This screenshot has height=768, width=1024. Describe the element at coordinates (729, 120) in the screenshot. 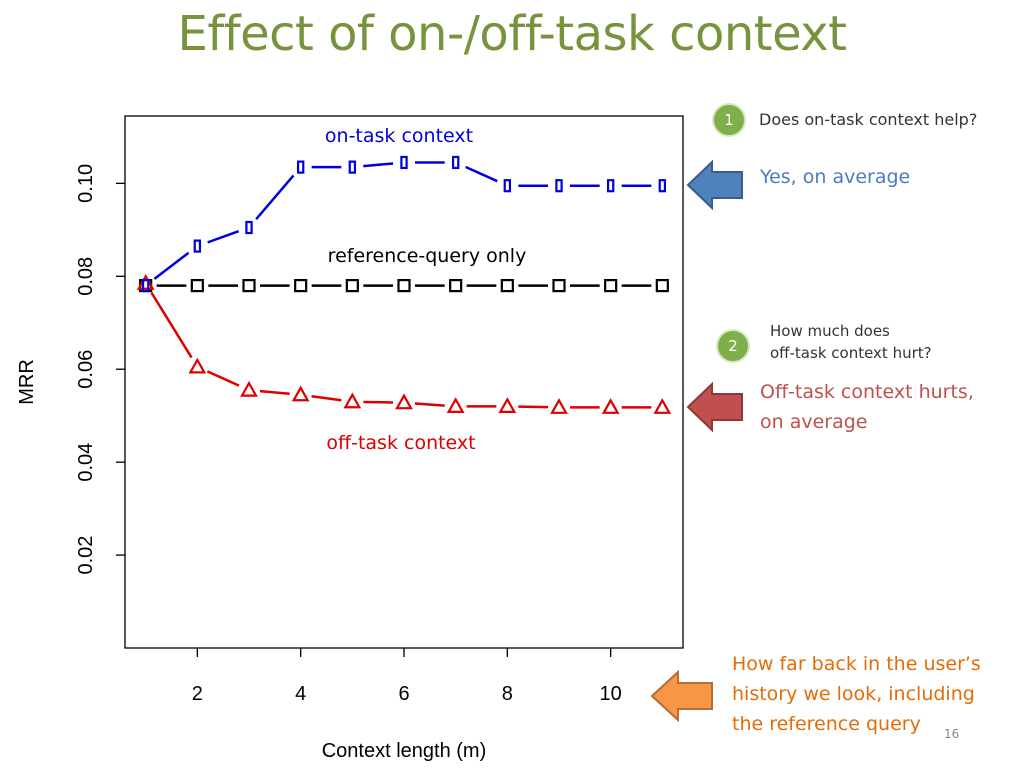

I see `callout-1-badge: 1` at that location.